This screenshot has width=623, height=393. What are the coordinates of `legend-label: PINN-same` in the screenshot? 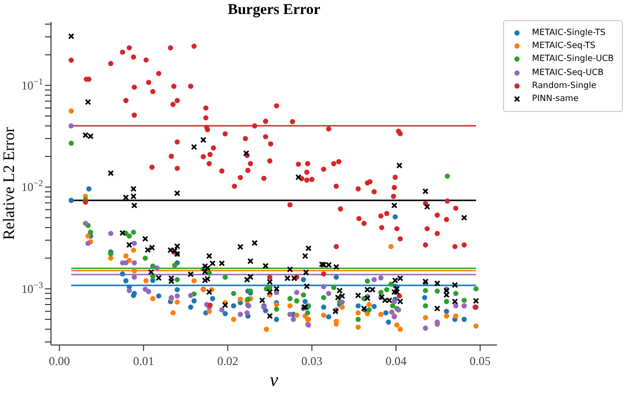 It's located at (555, 99).